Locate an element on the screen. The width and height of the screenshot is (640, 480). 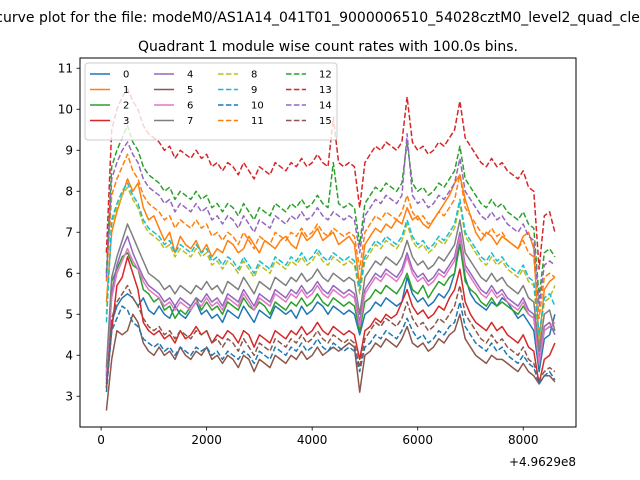
legend-item-9: 9 is located at coordinates (237, 90).